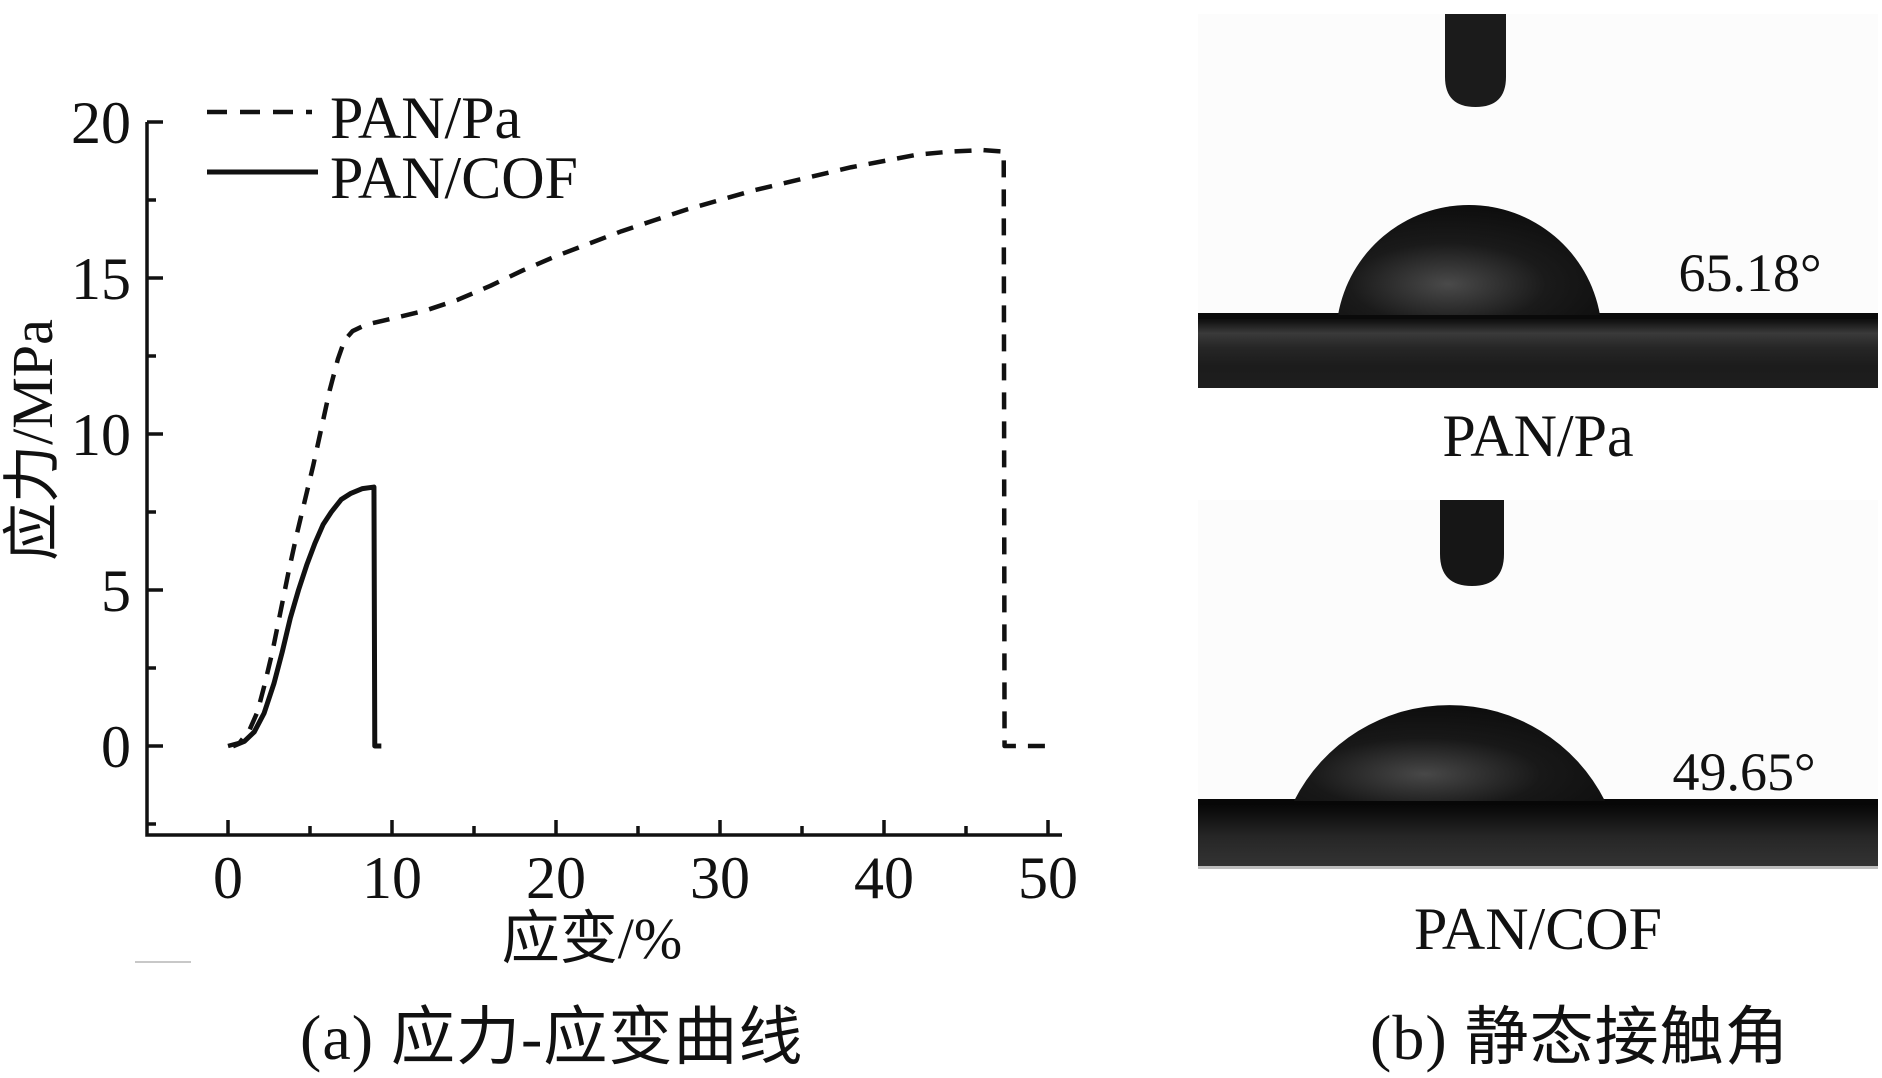  Describe the element at coordinates (1749, 273) in the screenshot. I see `contact-angle-value: 65.18°` at that location.